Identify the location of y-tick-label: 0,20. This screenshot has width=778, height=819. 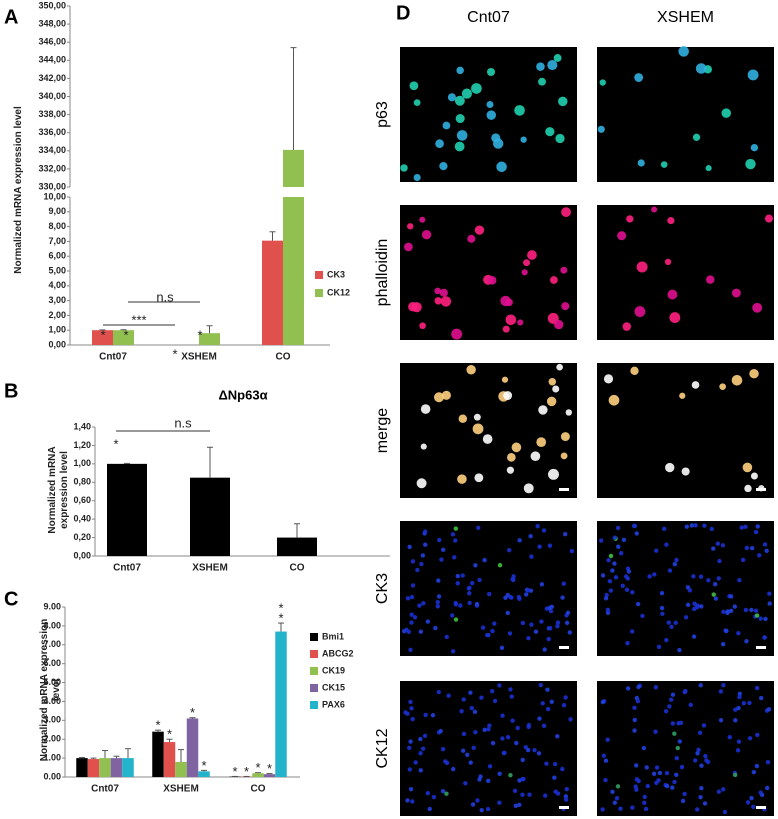
(82, 537).